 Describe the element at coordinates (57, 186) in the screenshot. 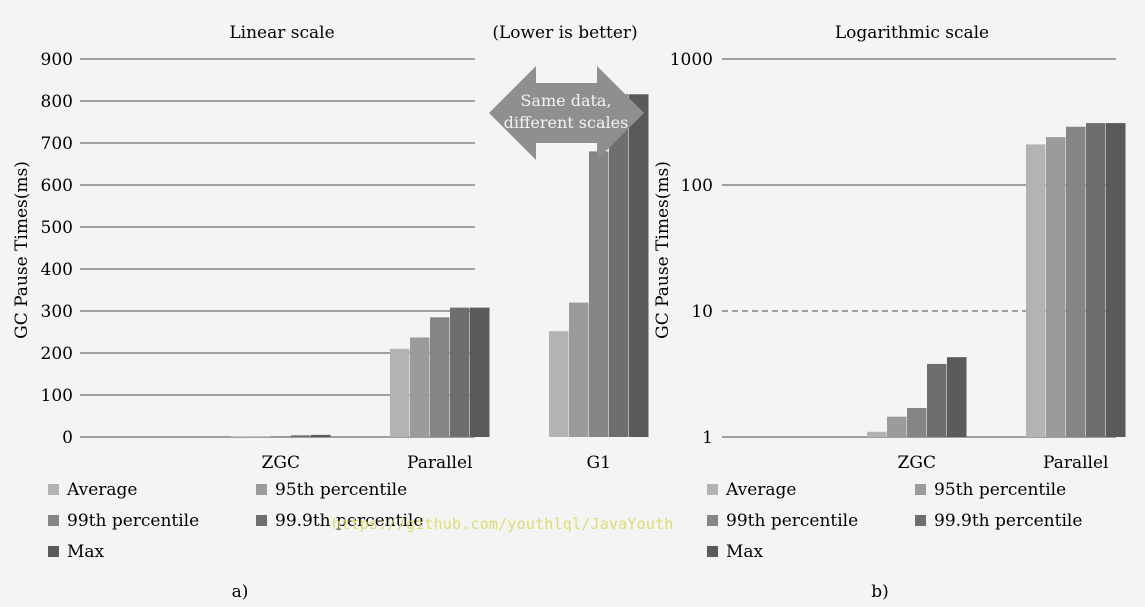

I see `y-tick-label: 600` at that location.